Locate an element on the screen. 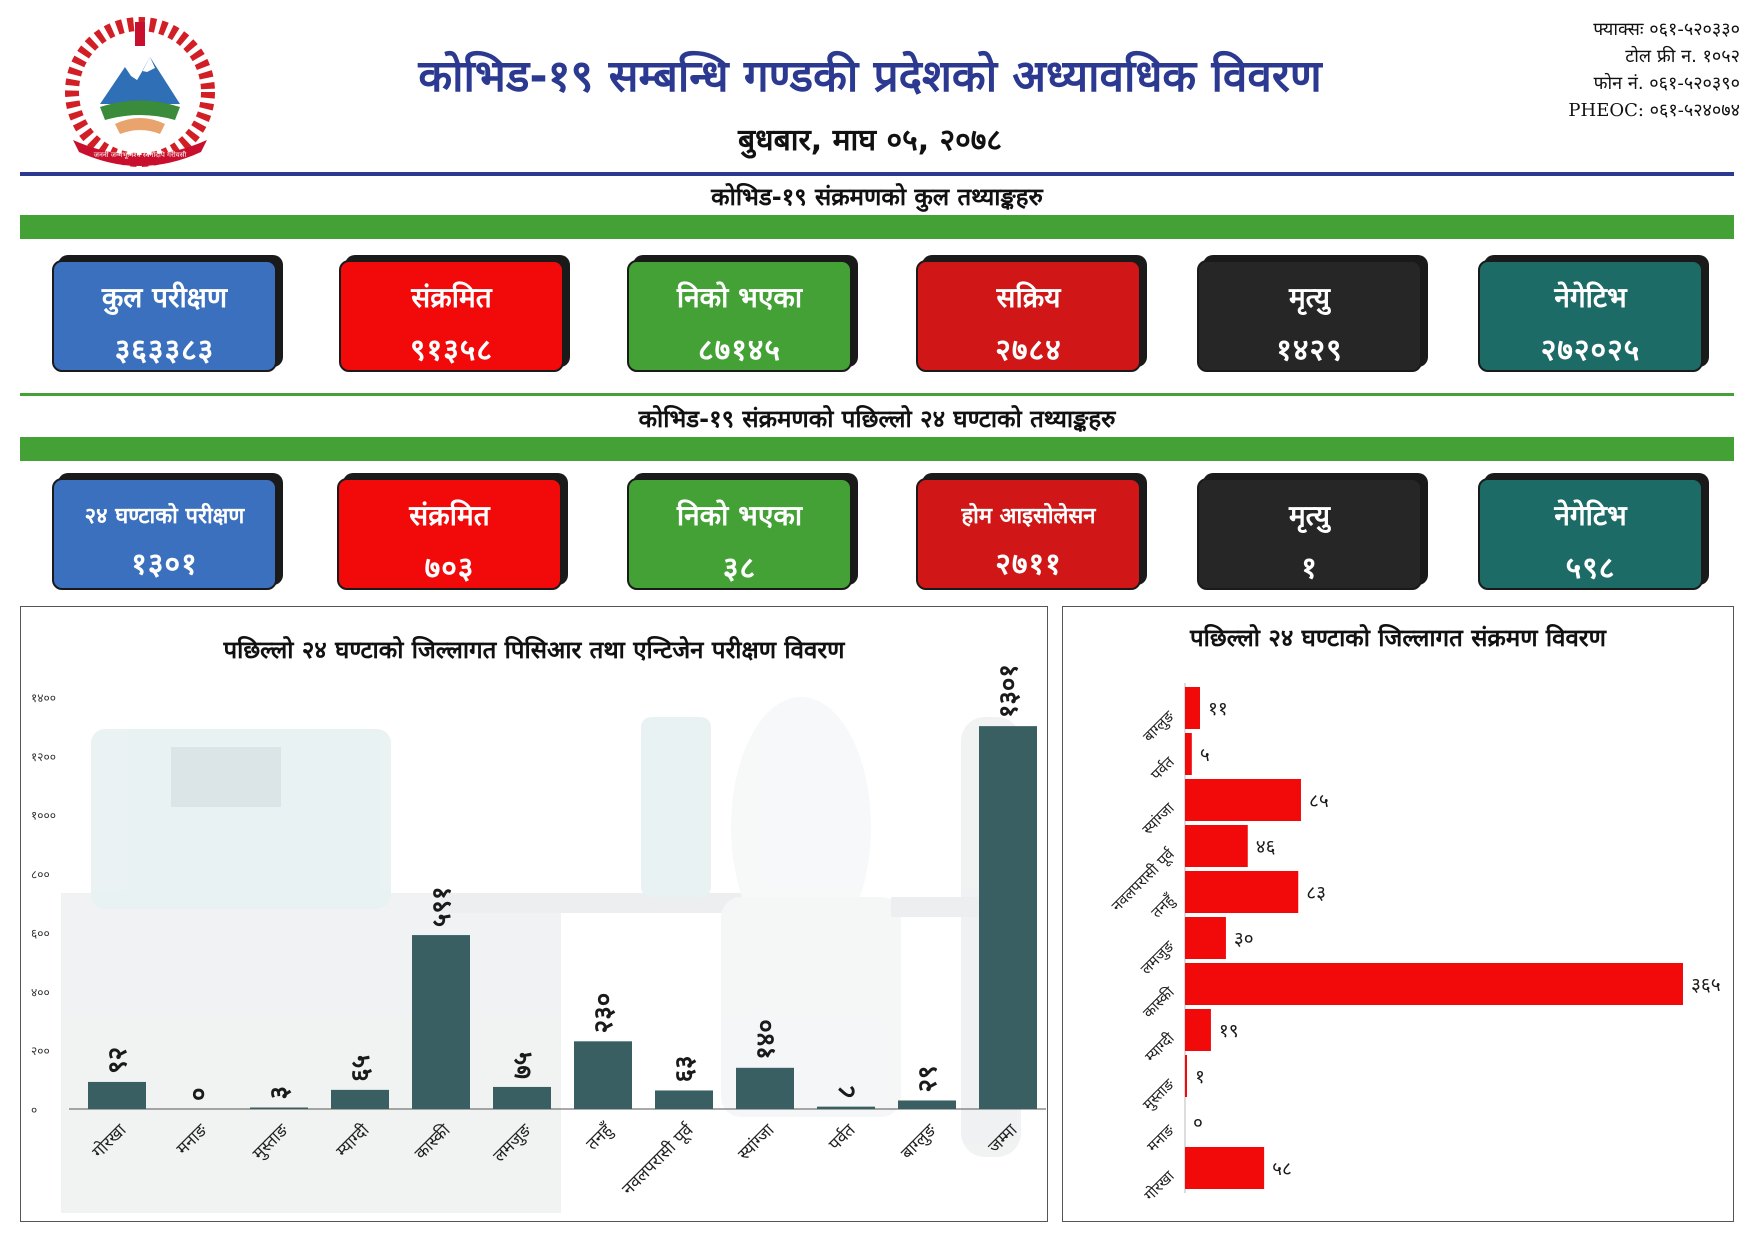 Image resolution: width=1754 pixels, height=1240 pixels. infection-value-label: १९ is located at coordinates (1229, 1031).